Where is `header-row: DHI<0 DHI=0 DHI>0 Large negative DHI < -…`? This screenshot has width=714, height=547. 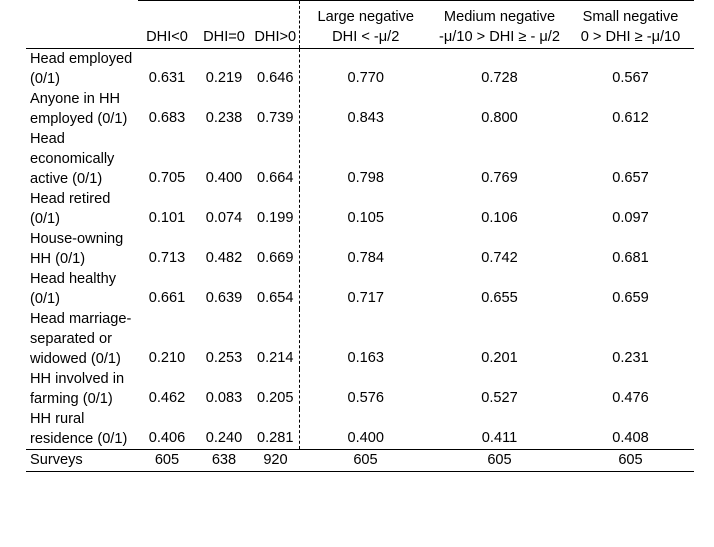 header-row: DHI<0 DHI=0 DHI>0 Large negative DHI < -… is located at coordinates (360, 24).